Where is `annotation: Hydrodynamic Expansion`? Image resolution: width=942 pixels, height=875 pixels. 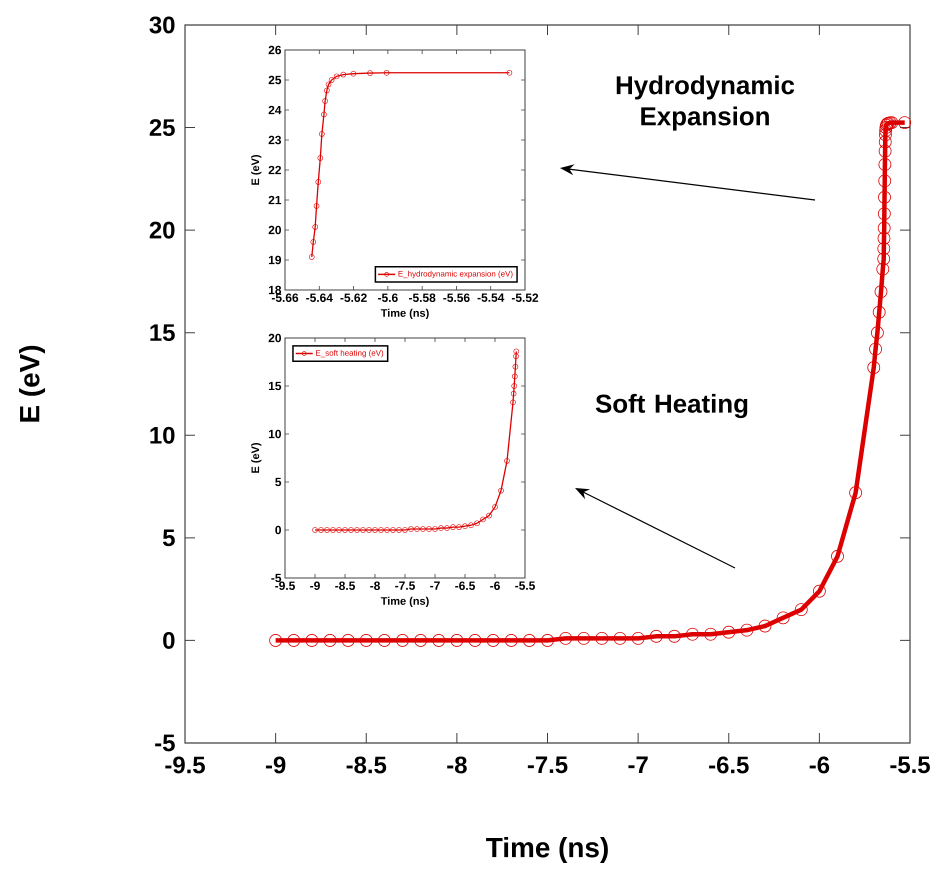 annotation: Hydrodynamic Expansion is located at coordinates (705, 103).